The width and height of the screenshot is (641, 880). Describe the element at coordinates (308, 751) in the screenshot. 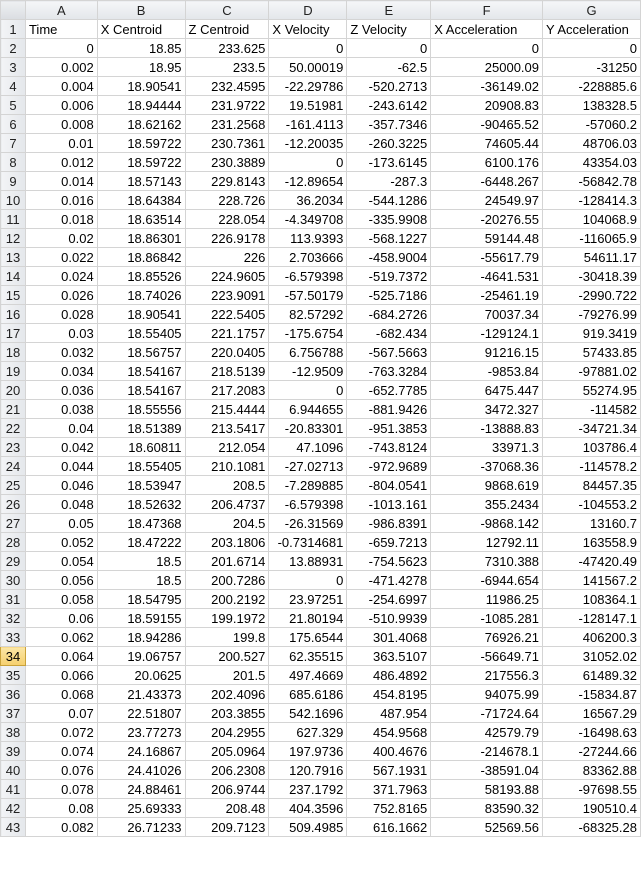

I see `data-cell: 197.9736` at that location.